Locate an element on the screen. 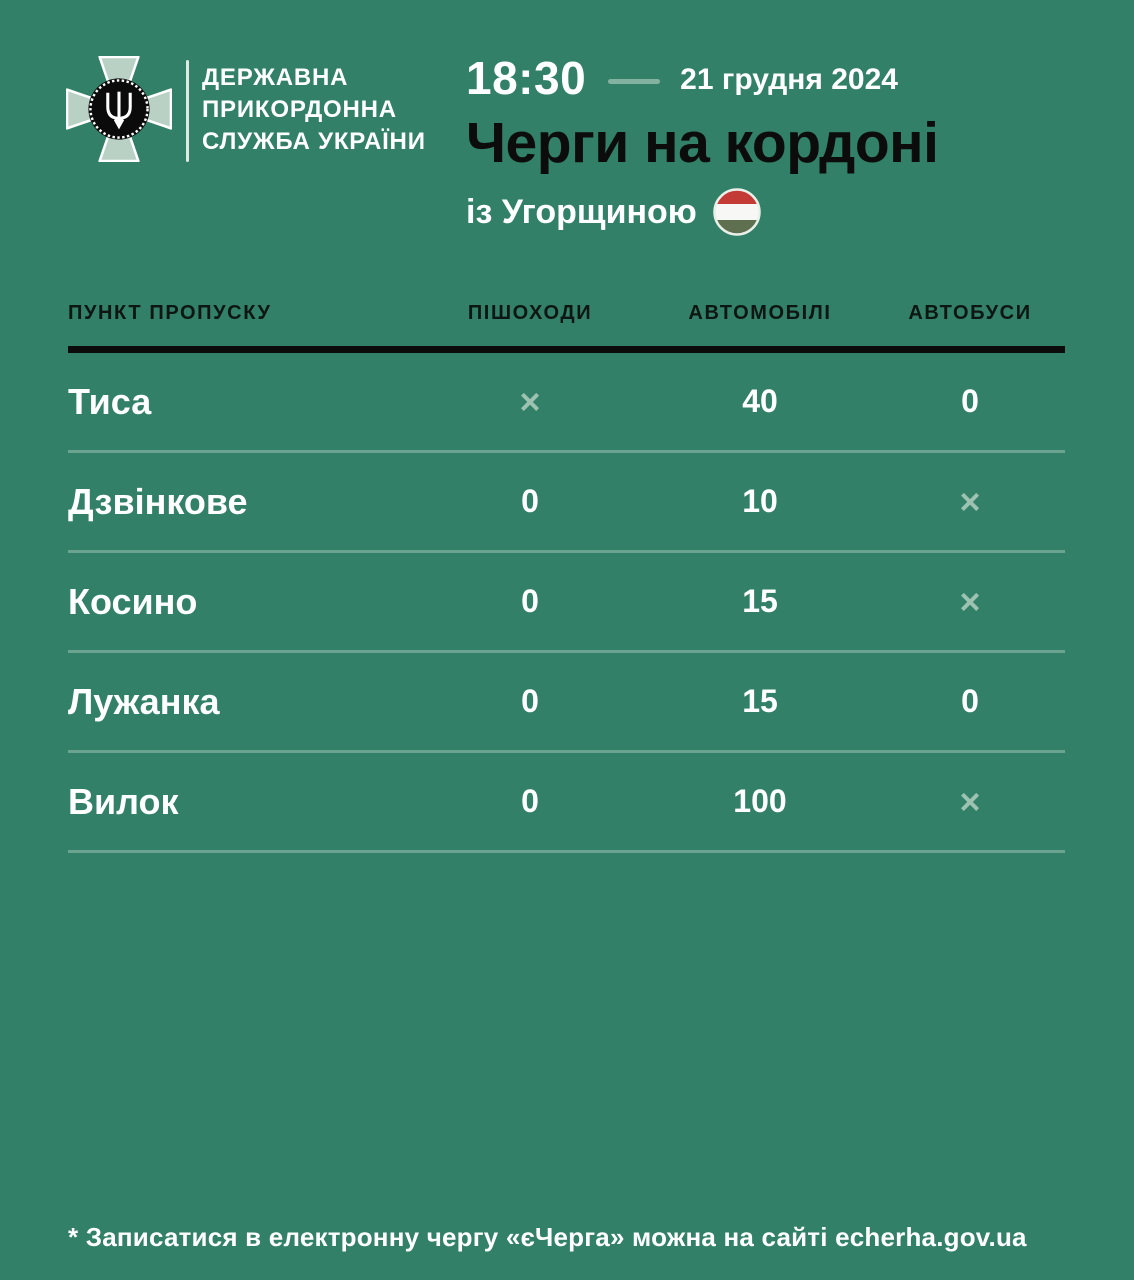  org-name: ДЕРЖАВНА ПРИКОРДОННА СЛУЖБА УКРАЇНИ is located at coordinates (314, 110).